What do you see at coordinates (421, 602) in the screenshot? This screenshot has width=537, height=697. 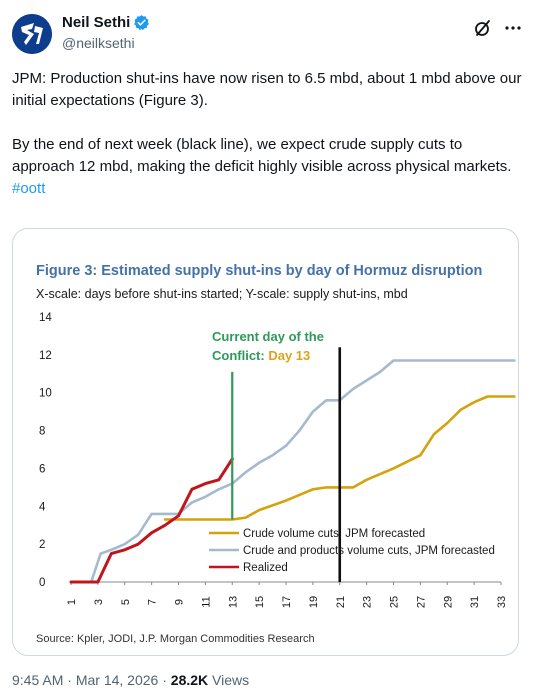 I see `x-tick-label: 27` at bounding box center [421, 602].